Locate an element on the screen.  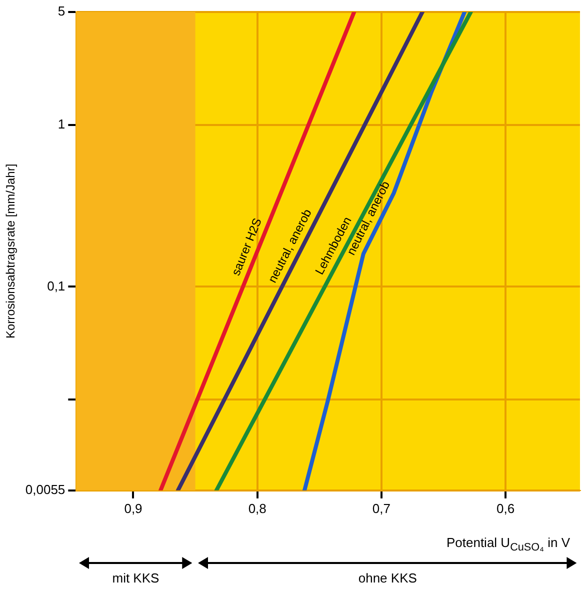
x-tick-label: 0,6 is located at coordinates (505, 508).